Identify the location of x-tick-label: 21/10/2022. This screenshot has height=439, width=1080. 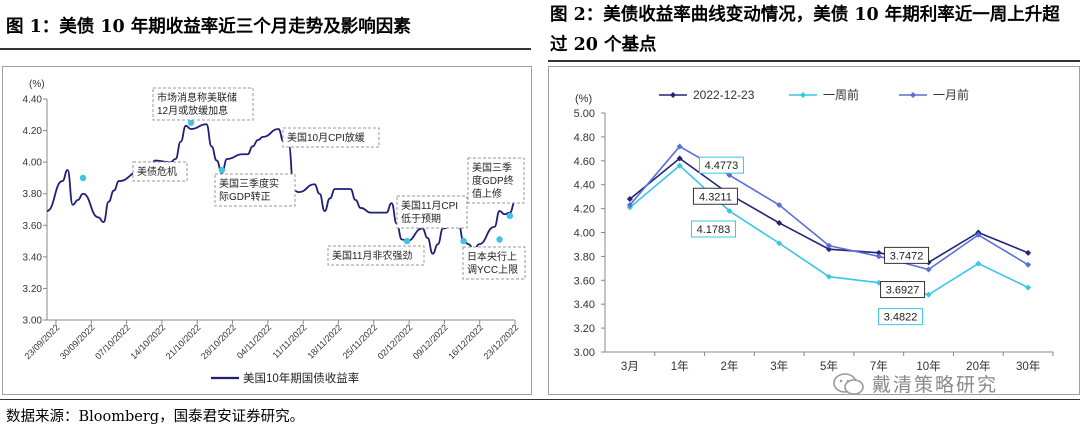
(183, 341).